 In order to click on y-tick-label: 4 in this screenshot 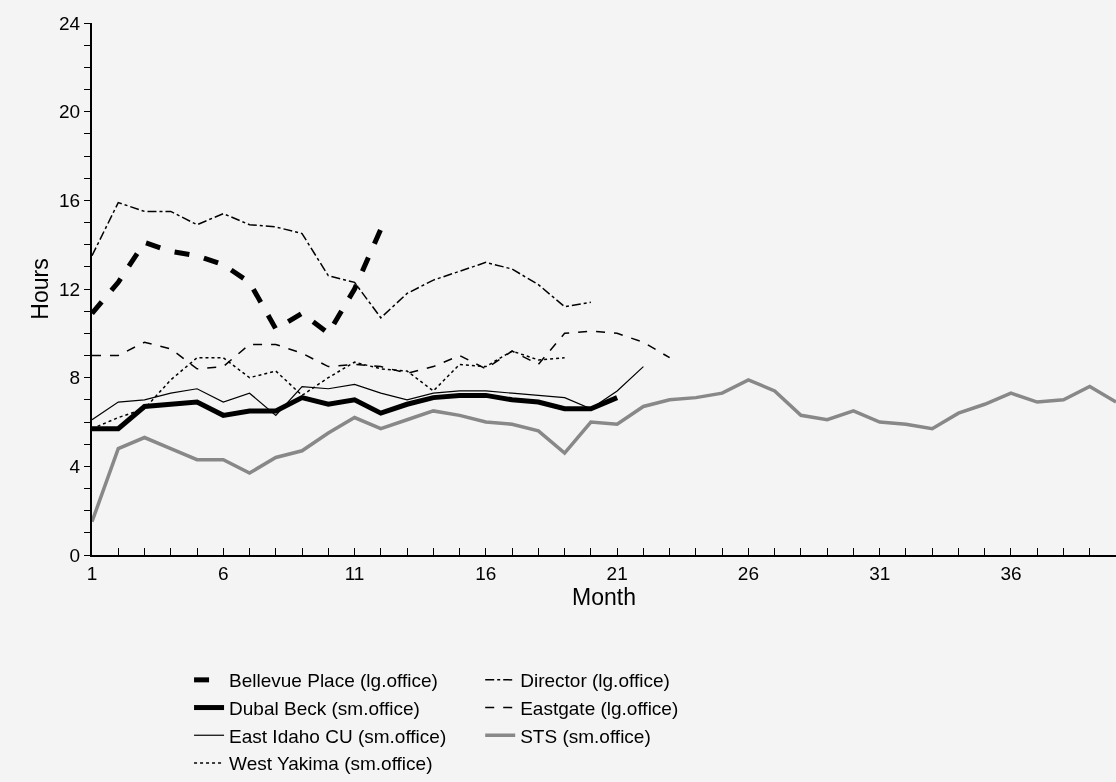, I will do `click(75, 466)`.